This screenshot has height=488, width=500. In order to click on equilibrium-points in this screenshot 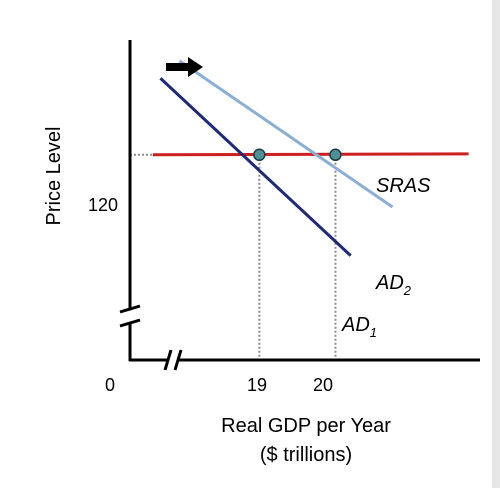, I will do `click(297, 155)`.